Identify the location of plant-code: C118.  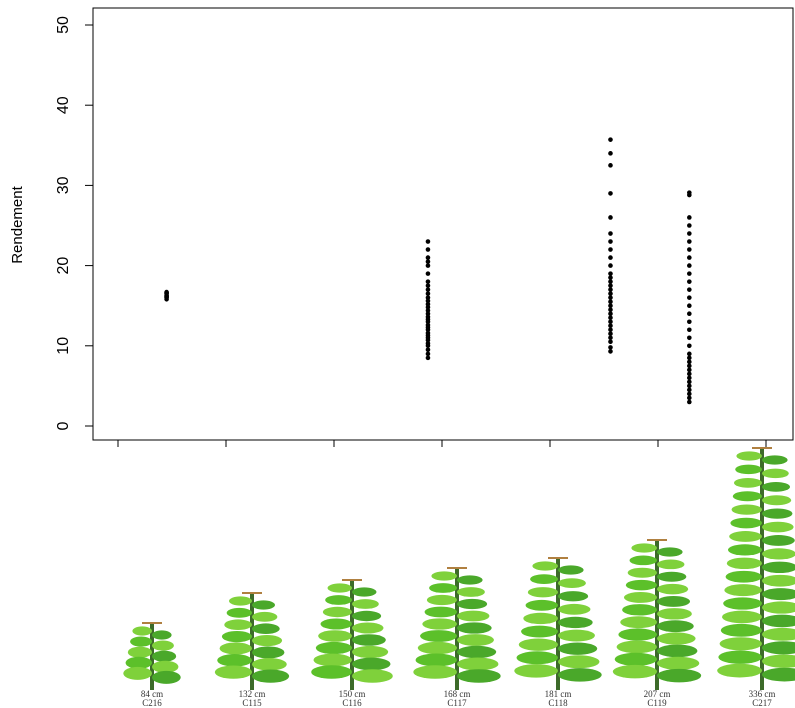
(558, 703).